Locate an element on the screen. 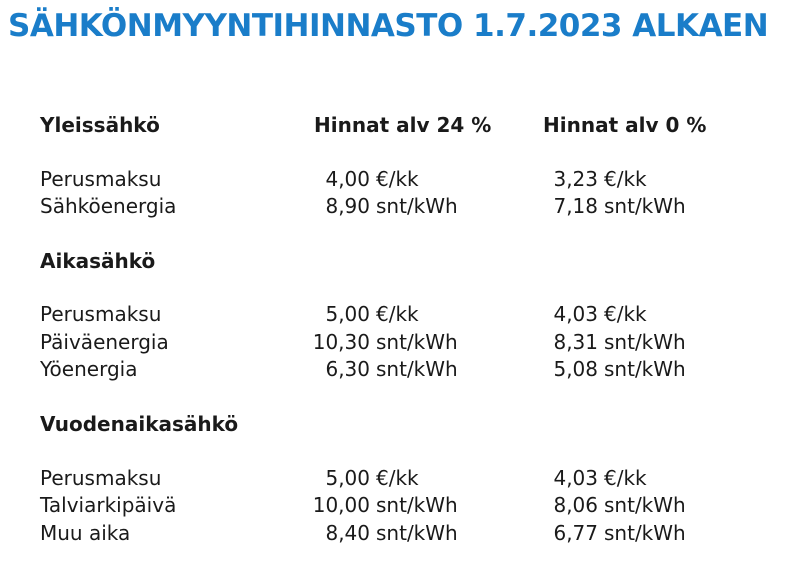 The height and width of the screenshot is (584, 800). section-heading: Aikasähkö is located at coordinates (98, 261).